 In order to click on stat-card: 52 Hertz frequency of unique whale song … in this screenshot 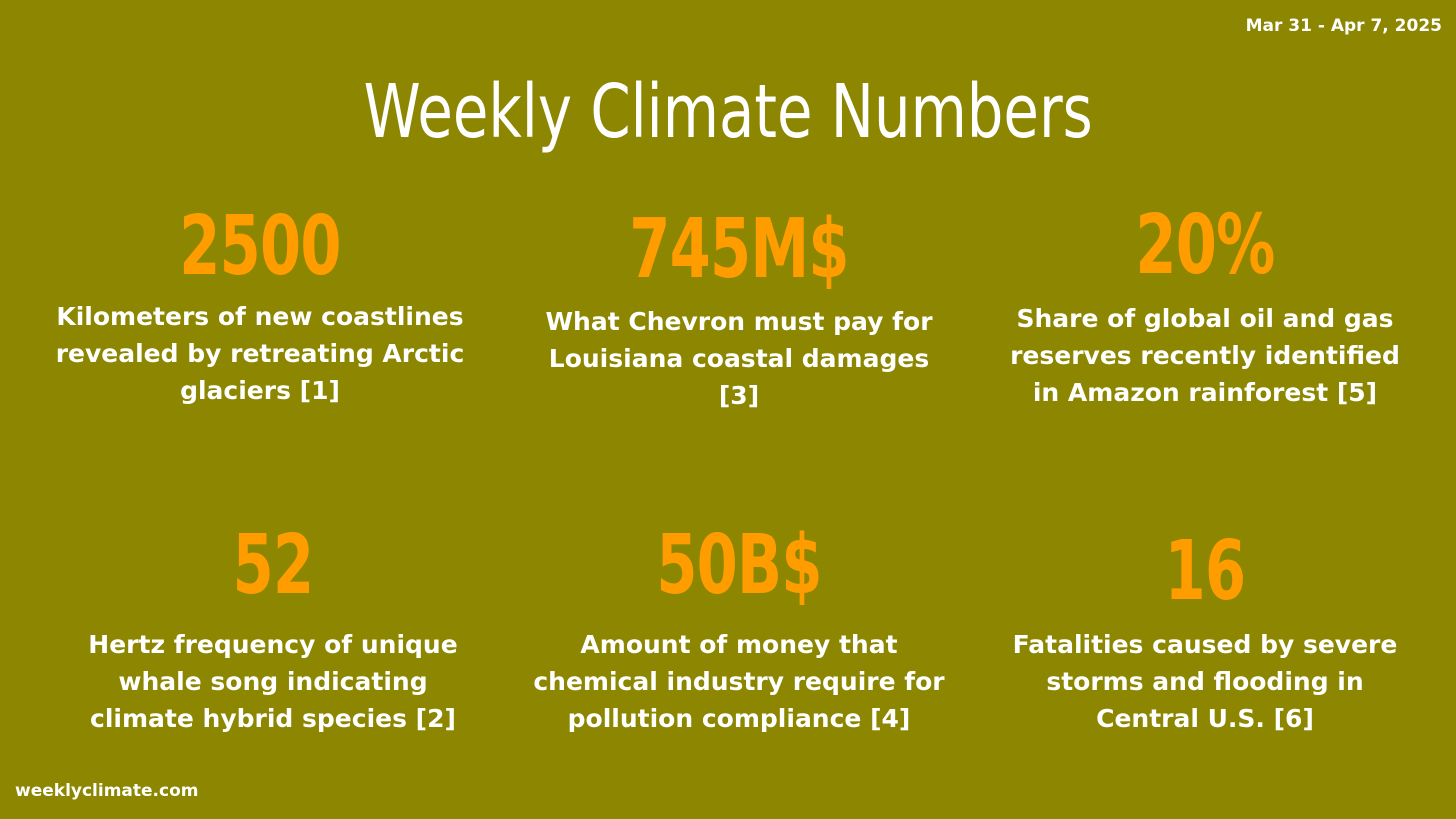, I will do `click(273, 626)`.